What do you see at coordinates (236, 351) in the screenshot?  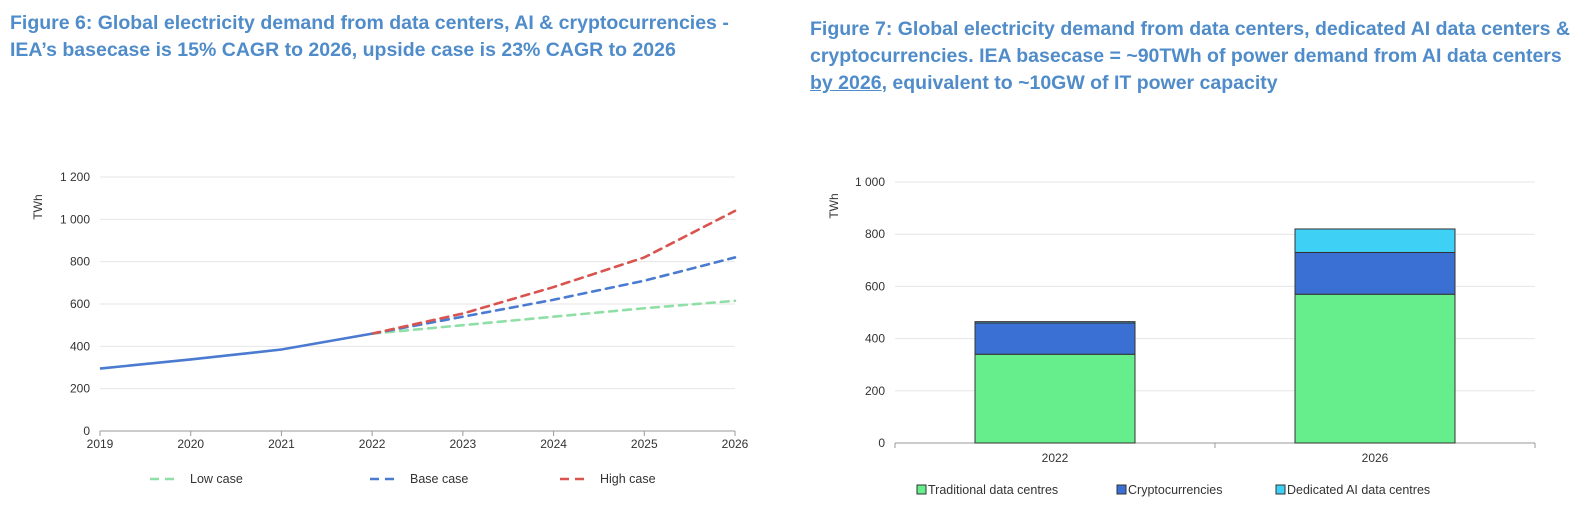 I see `historical-line` at bounding box center [236, 351].